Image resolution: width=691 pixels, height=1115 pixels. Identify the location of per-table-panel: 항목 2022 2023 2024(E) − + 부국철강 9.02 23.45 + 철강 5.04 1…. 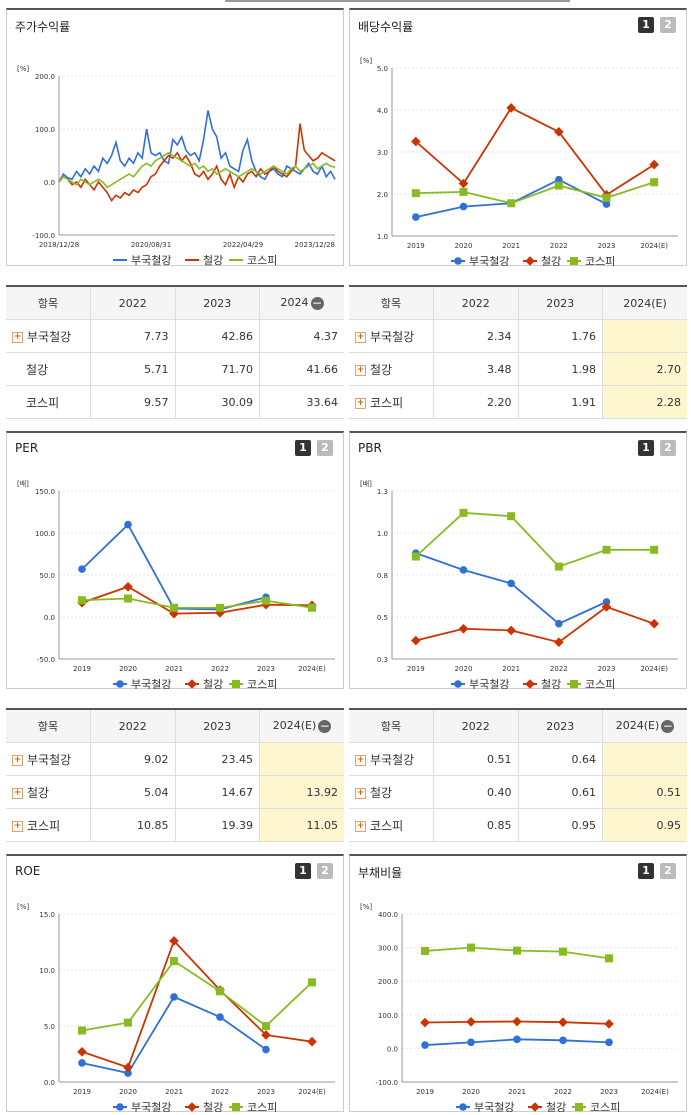
(175, 775).